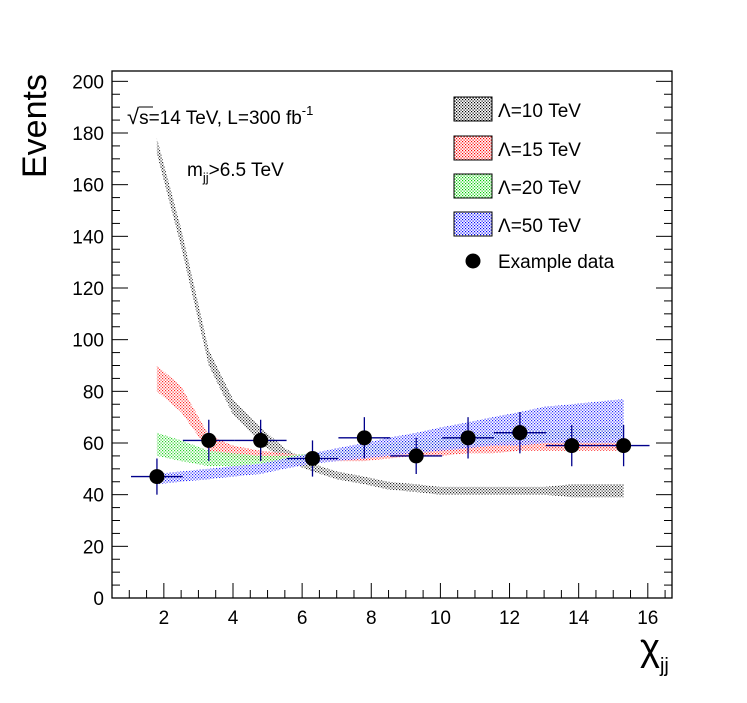 This screenshot has width=747, height=703. What do you see at coordinates (205, 177) in the screenshot?
I see `mass-sub: jj` at bounding box center [205, 177].